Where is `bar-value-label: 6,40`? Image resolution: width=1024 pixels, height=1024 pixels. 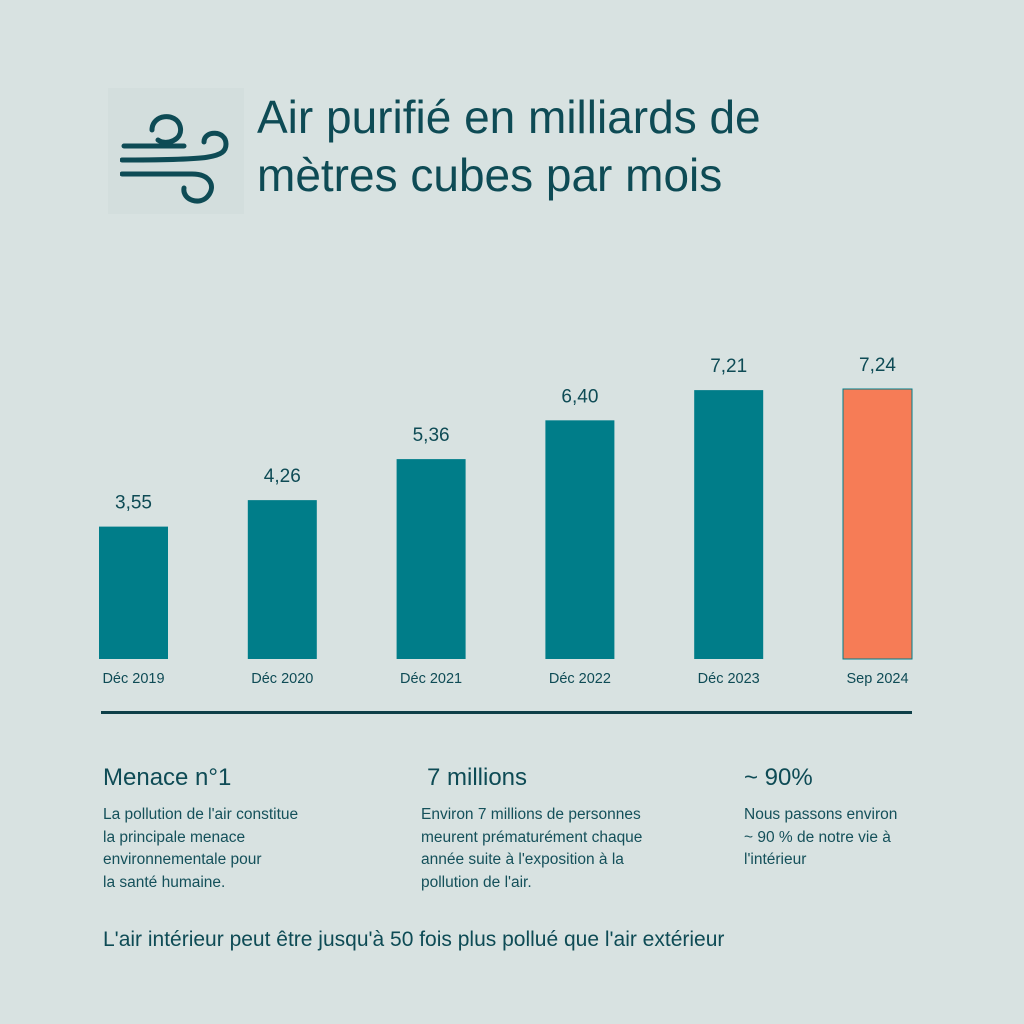 bar-value-label: 6,40 is located at coordinates (579, 396).